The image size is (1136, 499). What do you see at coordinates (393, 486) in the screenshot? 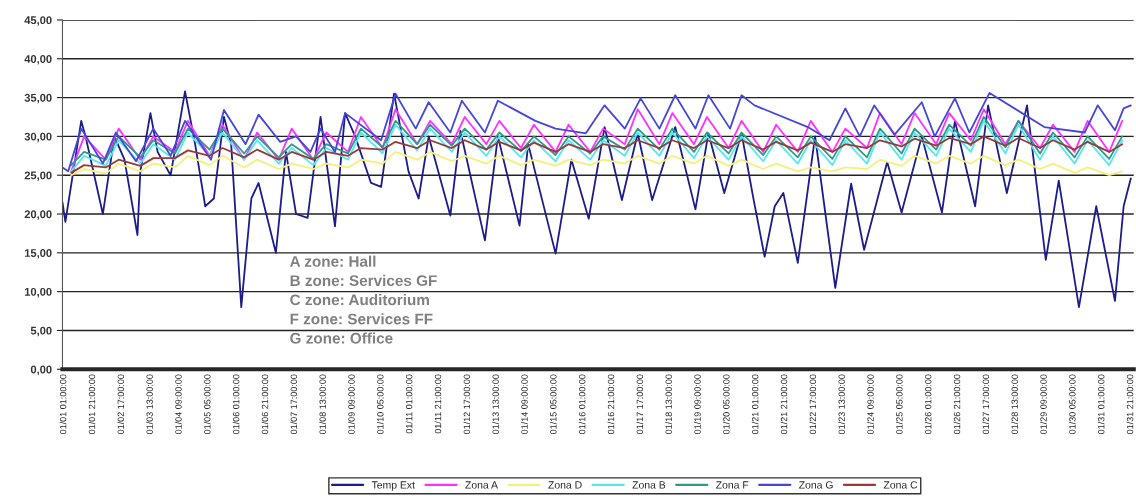
I see `legend-label: Temp Ext` at bounding box center [393, 486].